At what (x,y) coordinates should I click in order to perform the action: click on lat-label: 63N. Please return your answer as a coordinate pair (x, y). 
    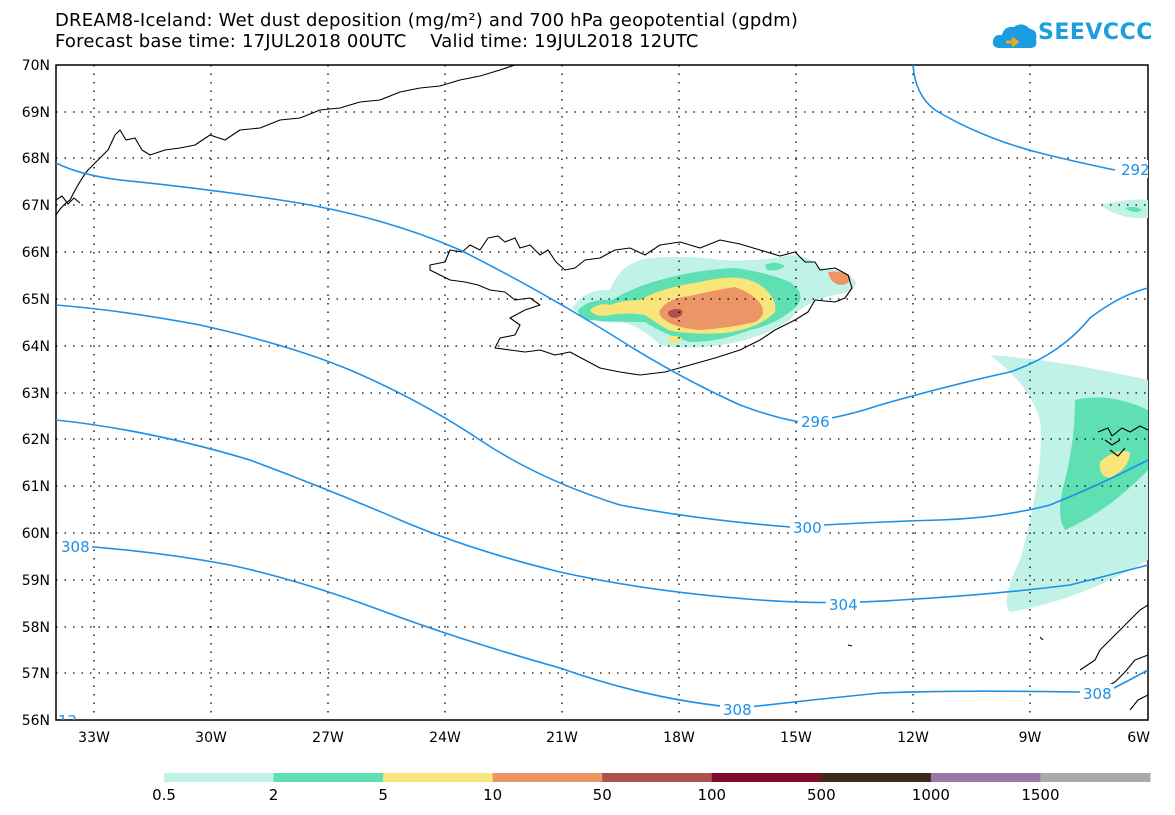
    Looking at the image, I should click on (36, 394).